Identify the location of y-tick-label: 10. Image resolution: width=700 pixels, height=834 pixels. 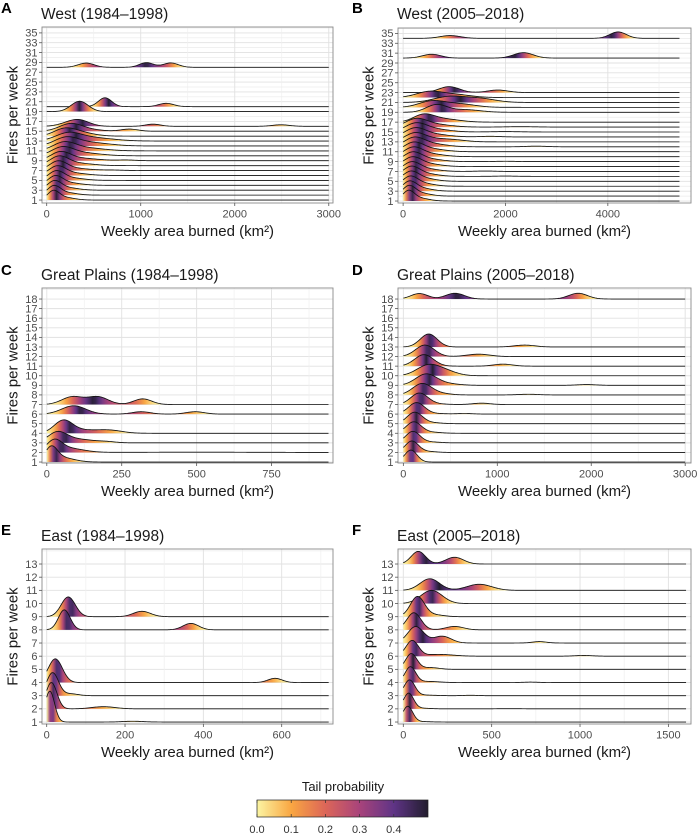
(387, 377).